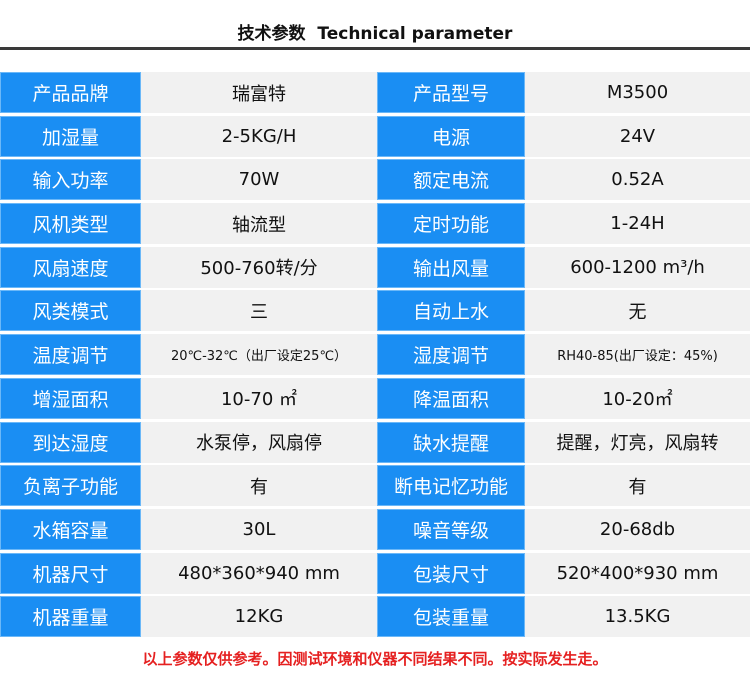  Describe the element at coordinates (70, 573) in the screenshot. I see `spec-label: 机器尺寸` at that location.